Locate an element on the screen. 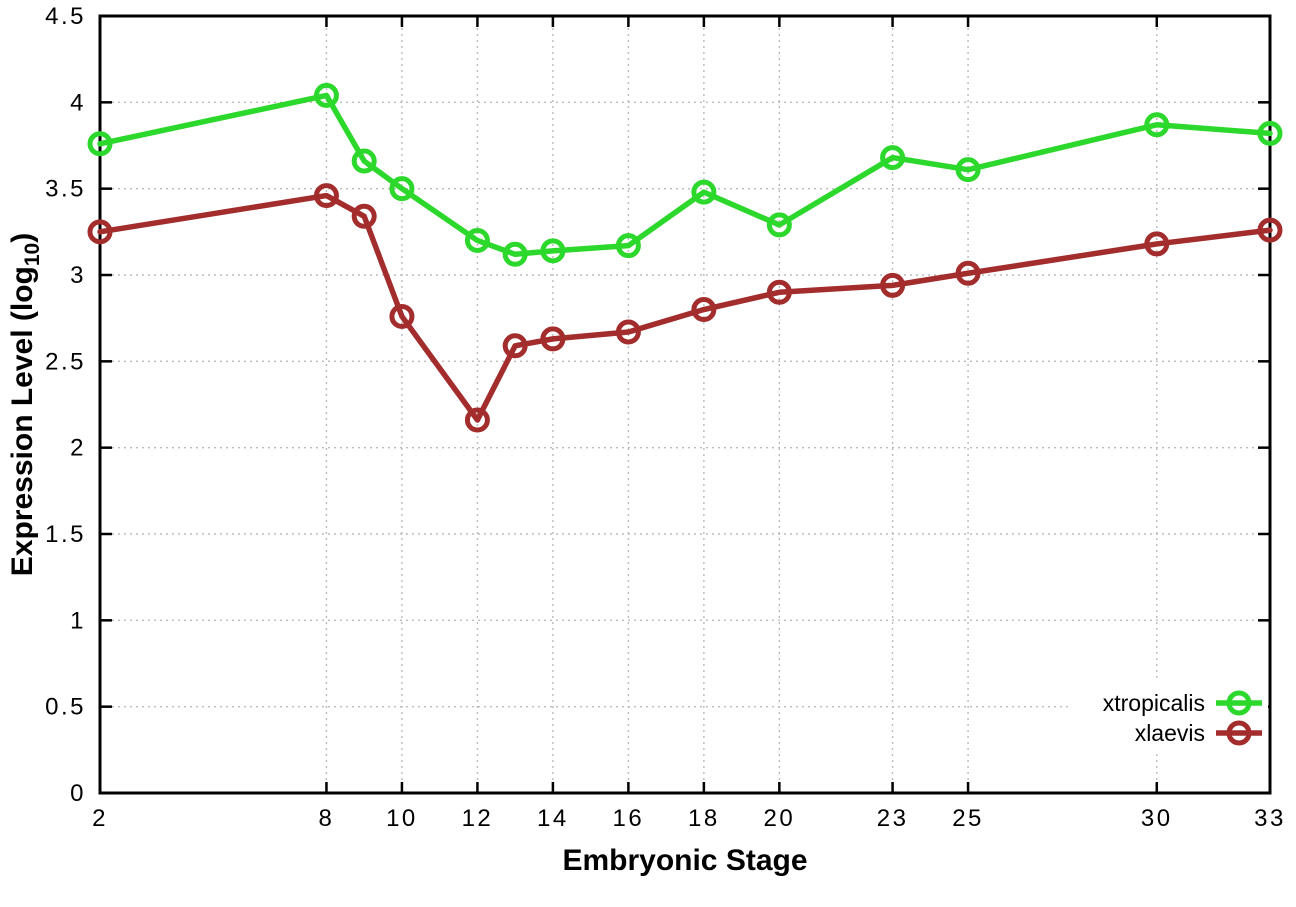 This screenshot has height=907, width=1296. y-tick-label: 1.5 is located at coordinates (65, 534).